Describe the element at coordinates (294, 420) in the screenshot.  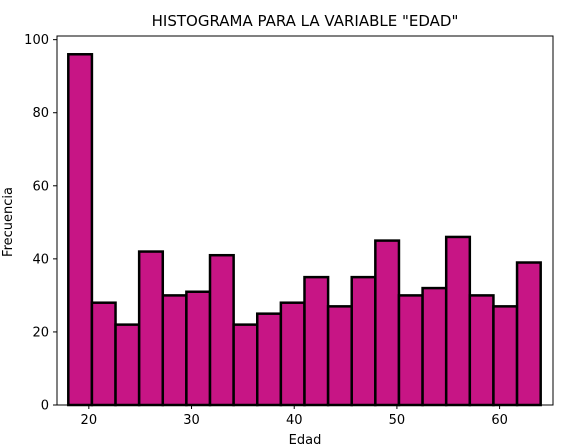
I see `x-tick-label: 40` at that location.